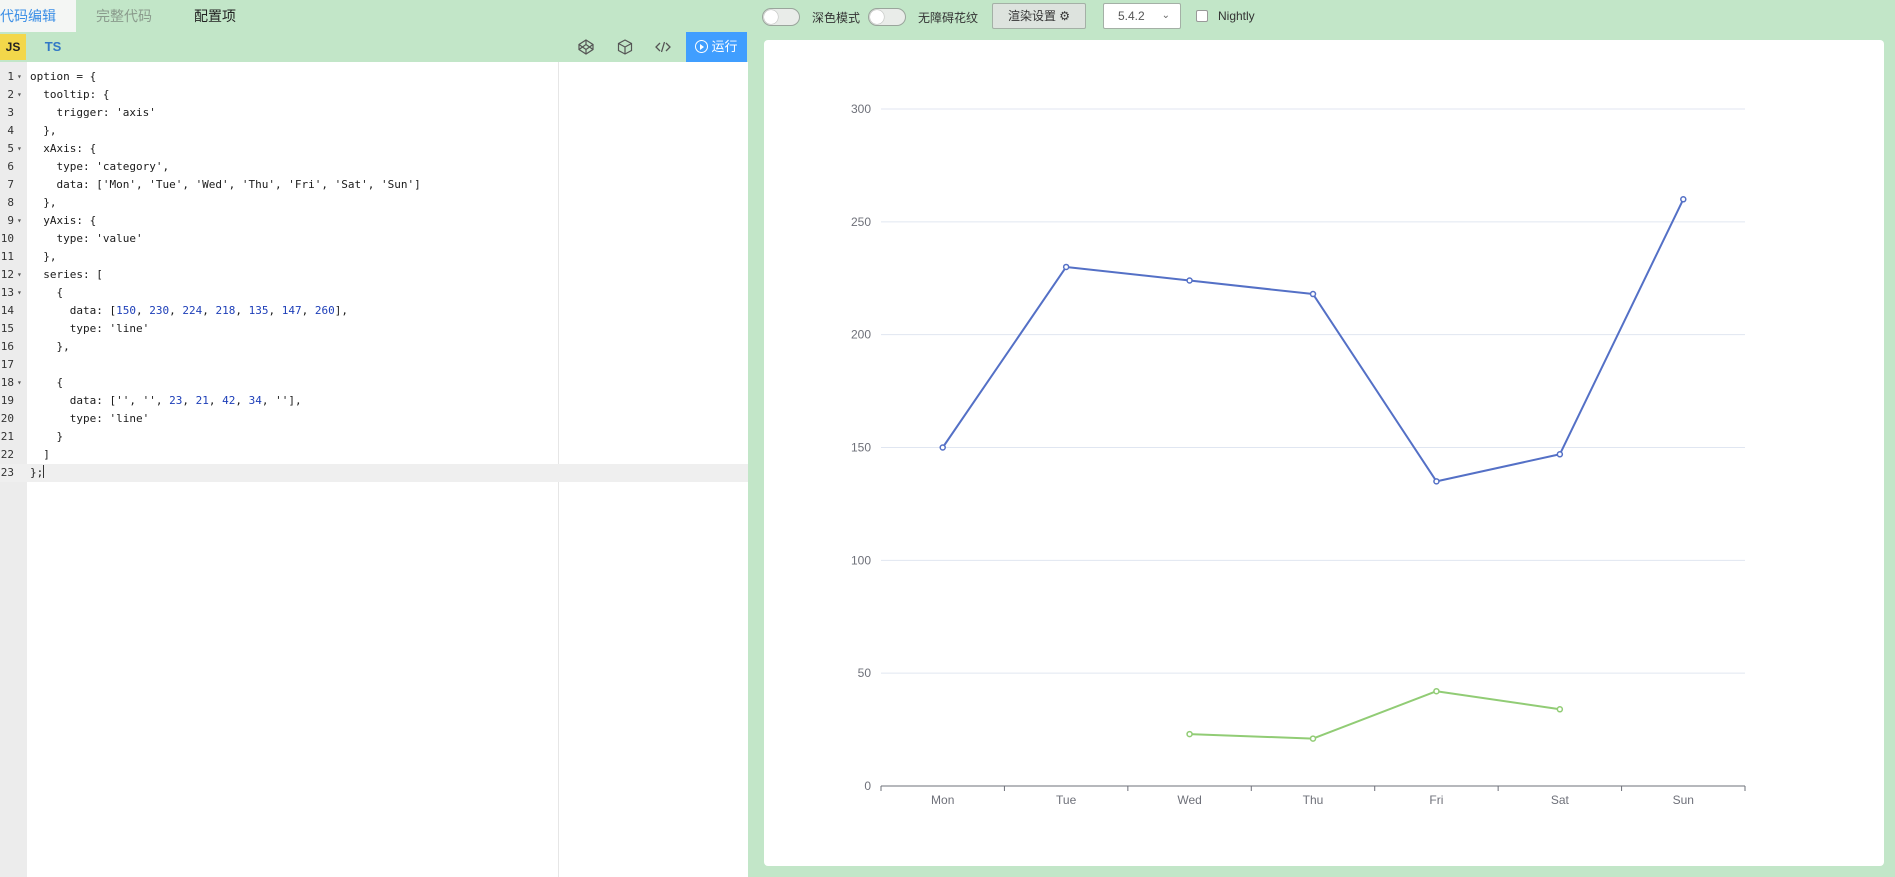  What do you see at coordinates (1039, 16) in the screenshot?
I see `render-settings-button: 渲染设置 ⚙` at bounding box center [1039, 16].